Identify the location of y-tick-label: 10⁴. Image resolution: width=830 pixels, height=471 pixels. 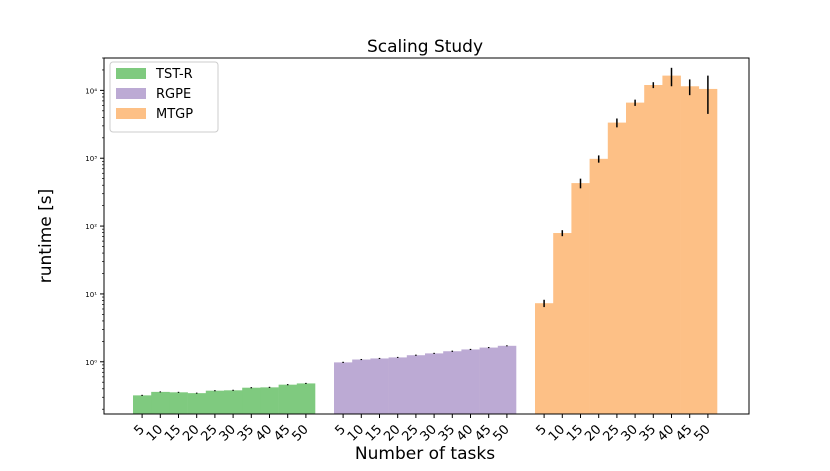
(91, 91).